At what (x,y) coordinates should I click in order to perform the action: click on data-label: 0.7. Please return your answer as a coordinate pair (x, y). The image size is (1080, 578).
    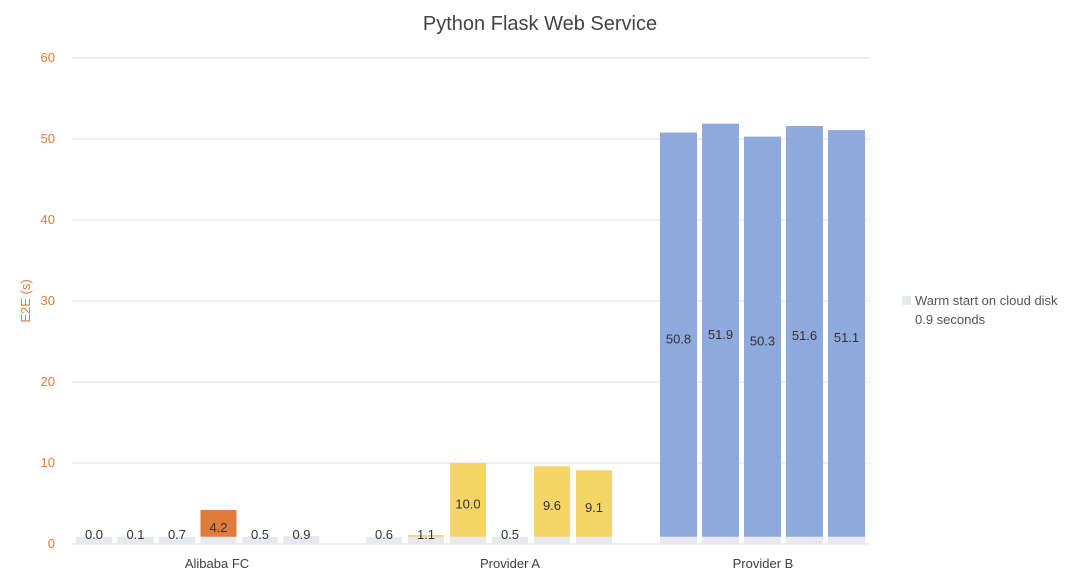
    Looking at the image, I should click on (177, 534).